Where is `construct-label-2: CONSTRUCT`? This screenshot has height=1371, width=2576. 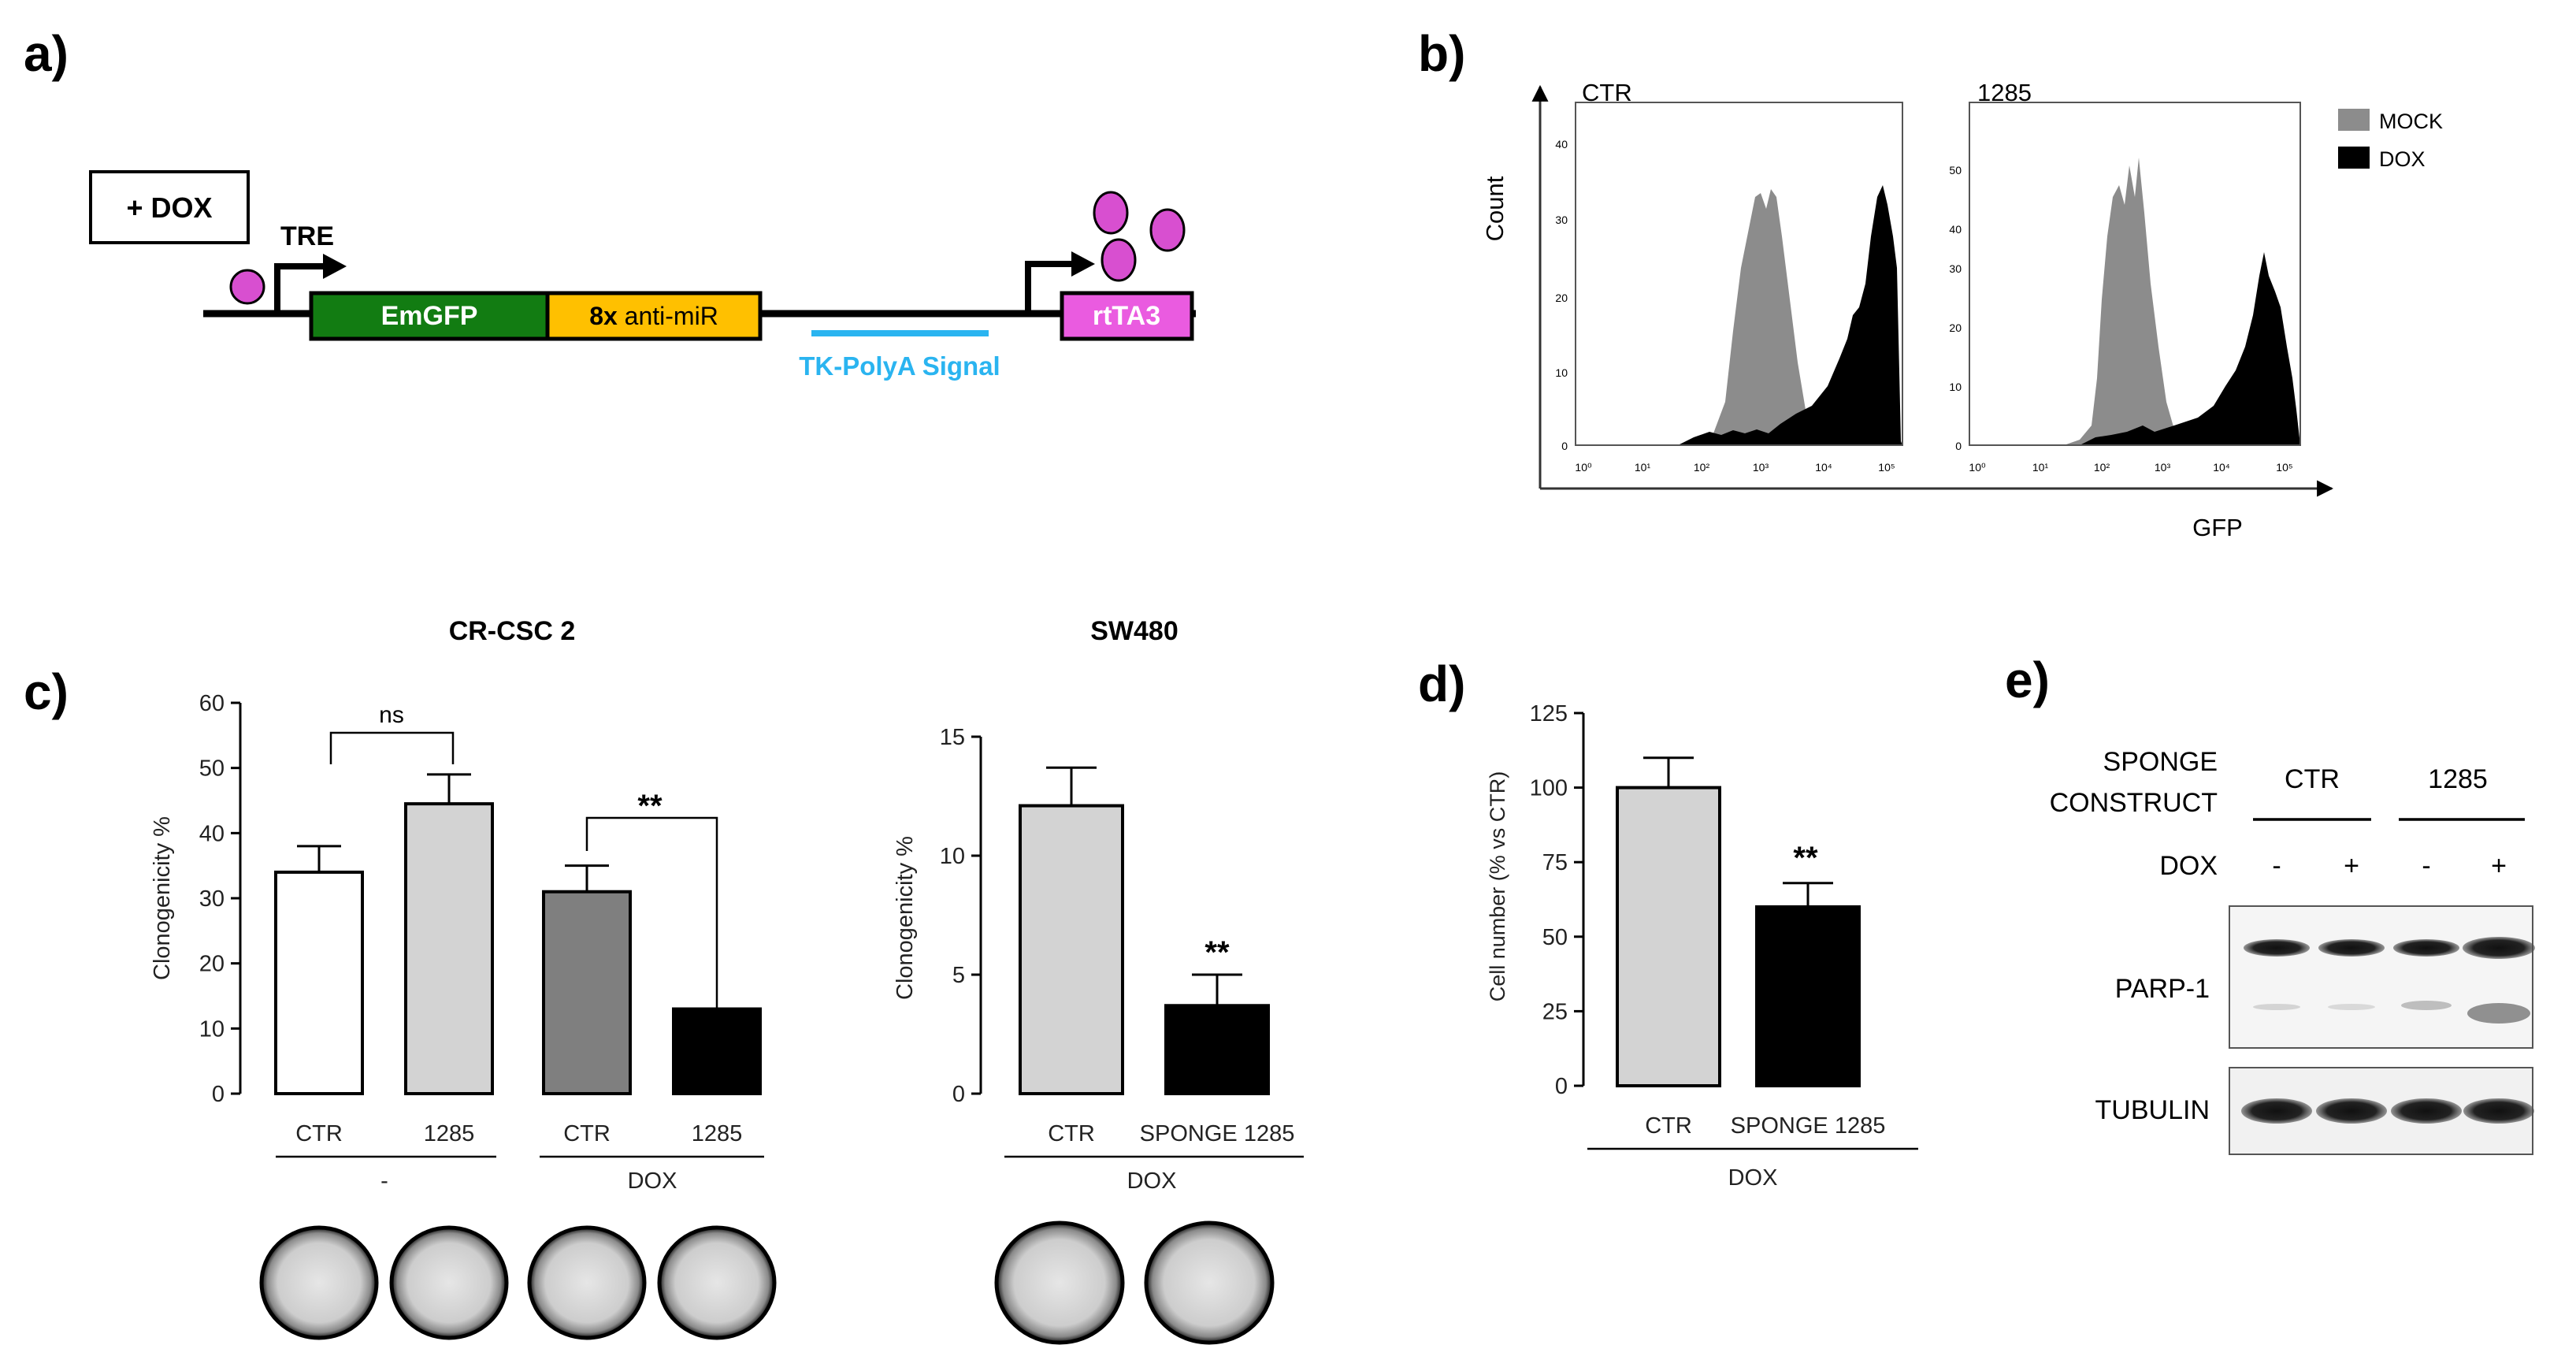 construct-label-2: CONSTRUCT is located at coordinates (2134, 803).